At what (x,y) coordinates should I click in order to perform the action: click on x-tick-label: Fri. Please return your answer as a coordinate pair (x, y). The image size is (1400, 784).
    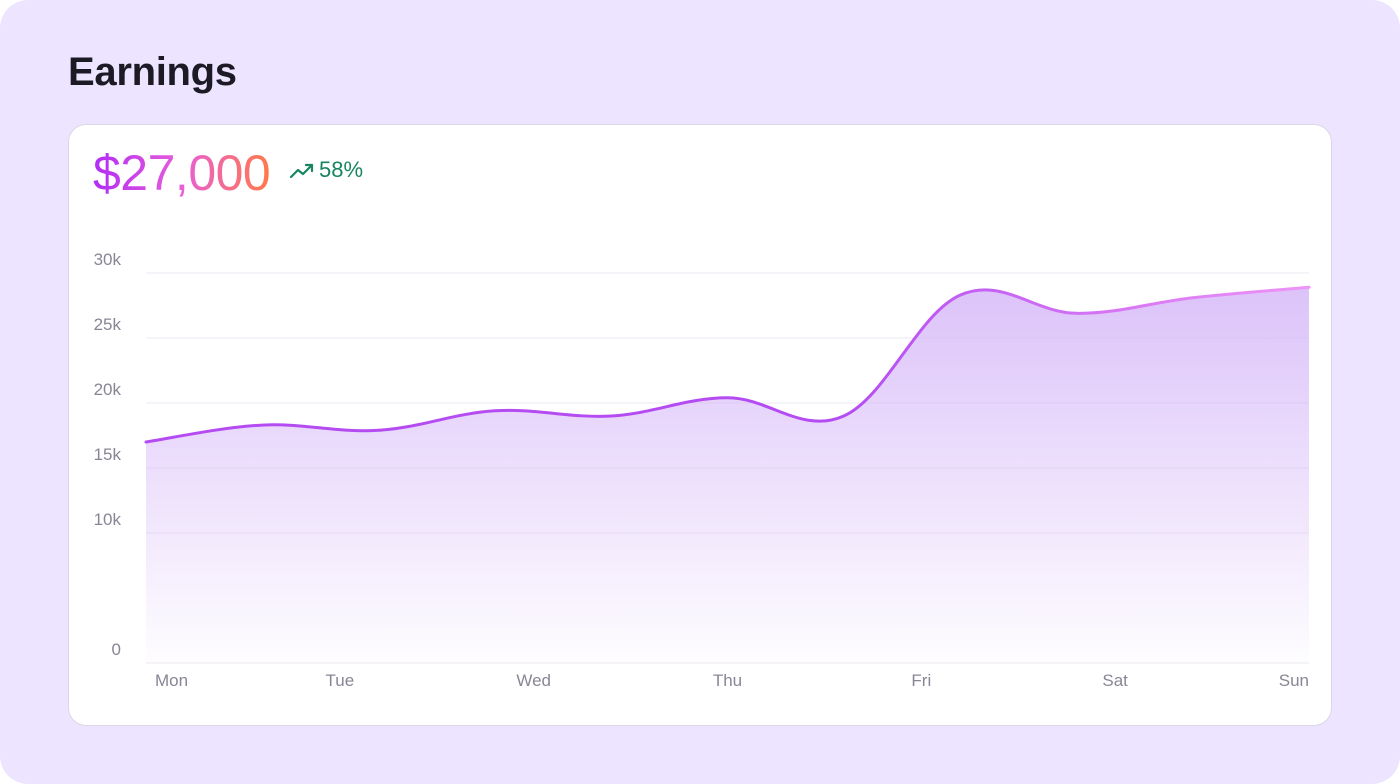
    Looking at the image, I should click on (921, 680).